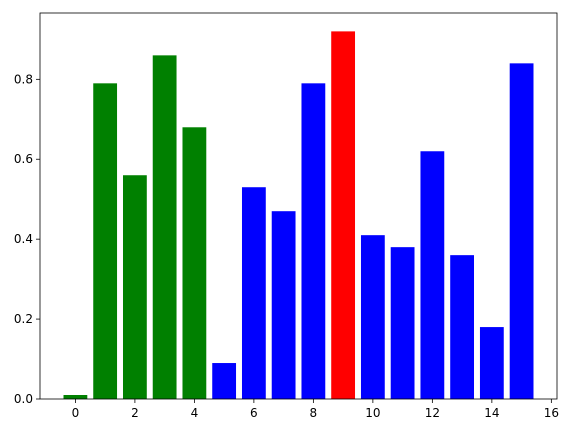  I want to click on x-tick-label: 14, so click(491, 413).